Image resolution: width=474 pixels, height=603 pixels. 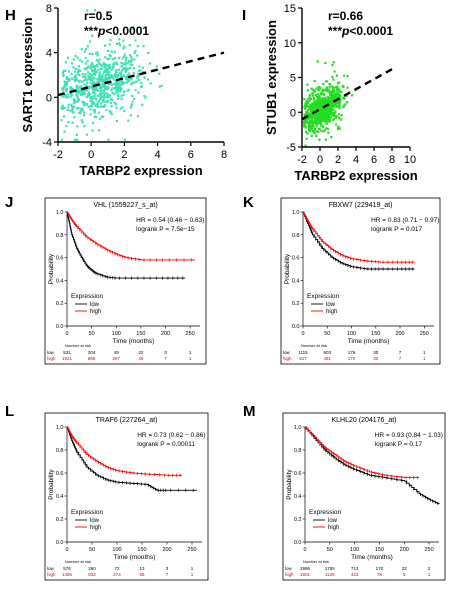 I want to click on y-tick-label: 0.0, so click(x=60, y=543).